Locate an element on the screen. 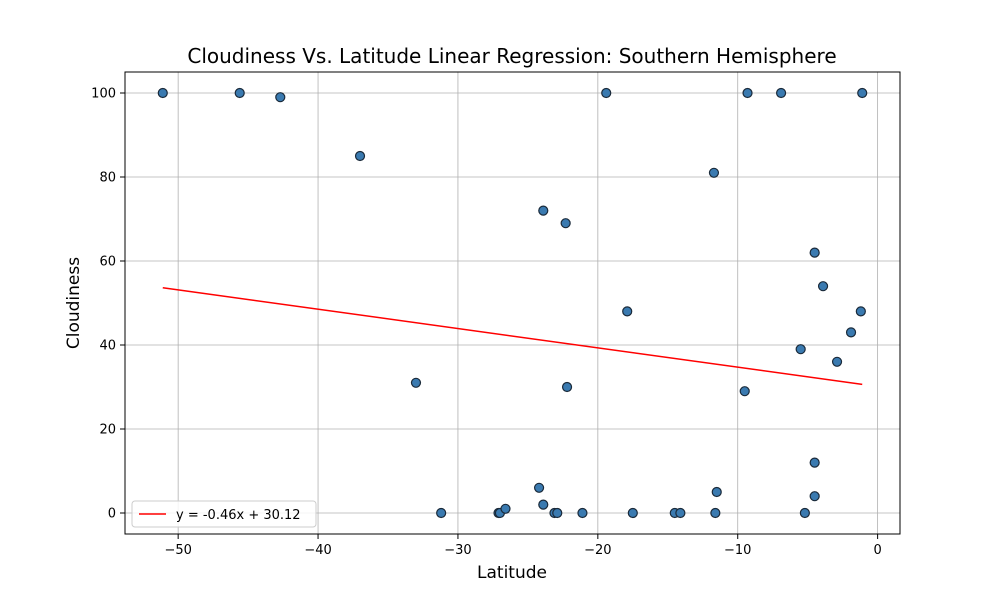 This screenshot has height=600, width=1000. legend-box is located at coordinates (224, 514).